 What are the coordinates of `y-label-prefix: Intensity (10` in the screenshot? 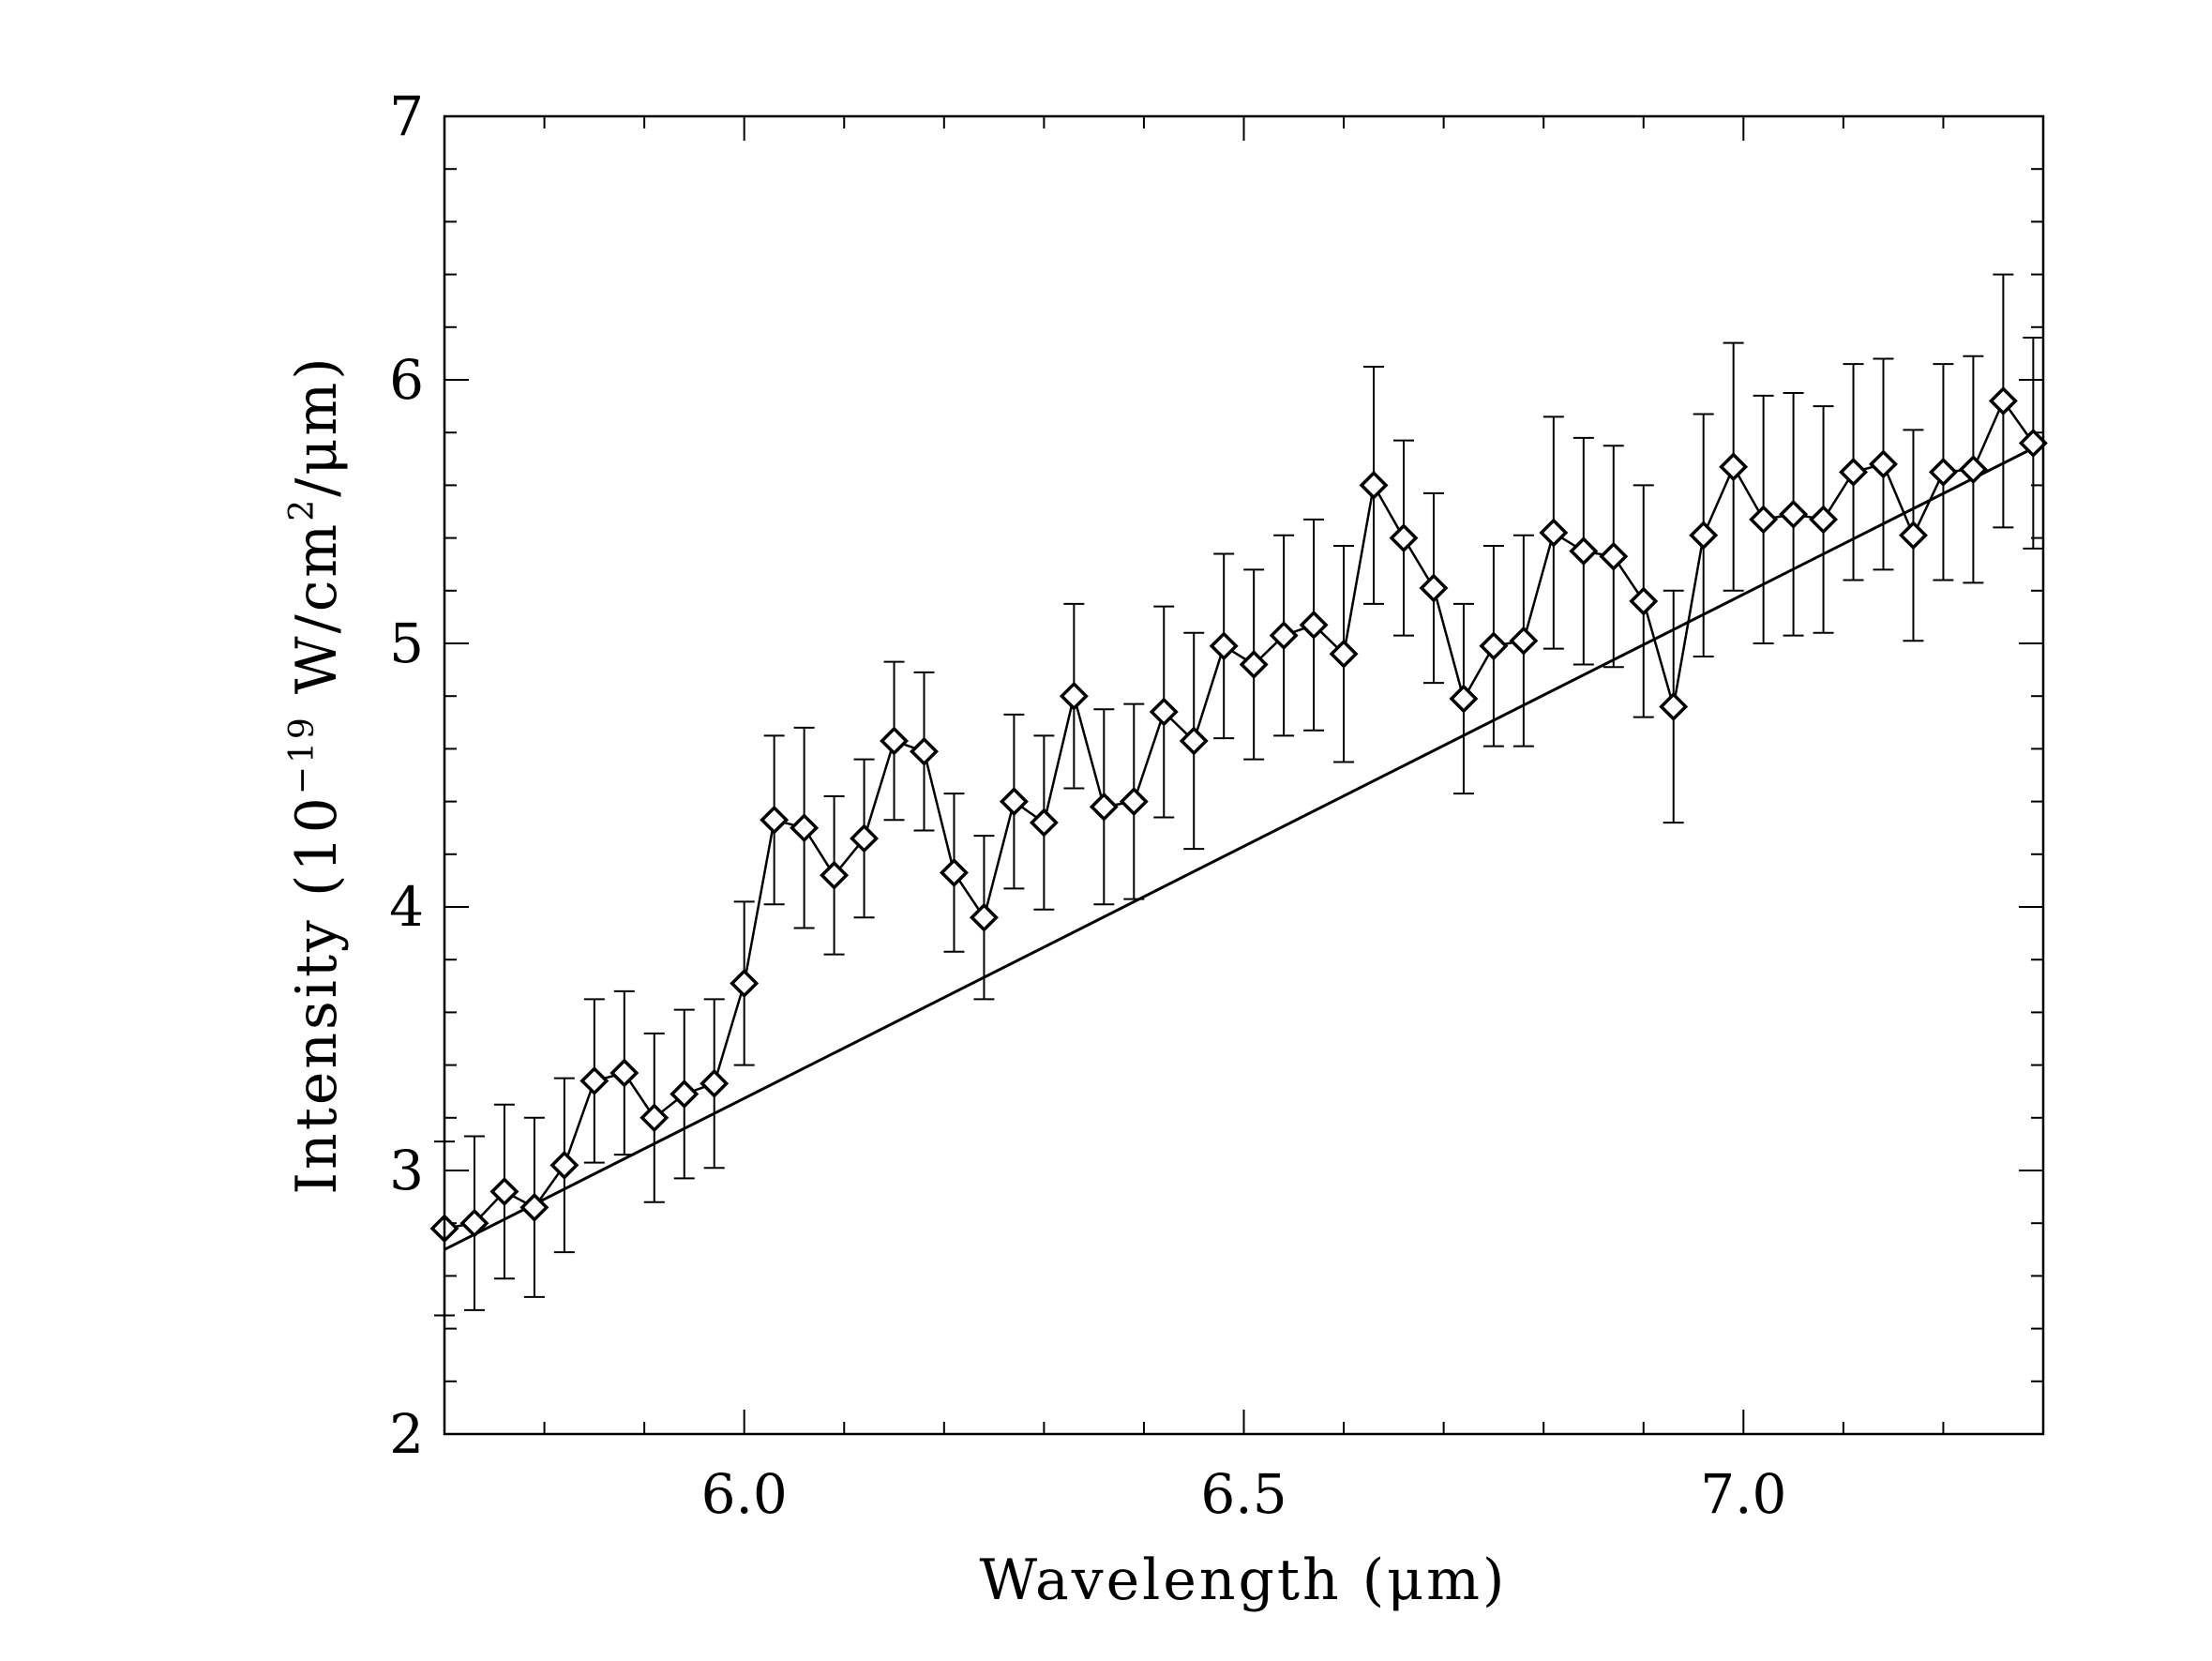 It's located at (317, 994).